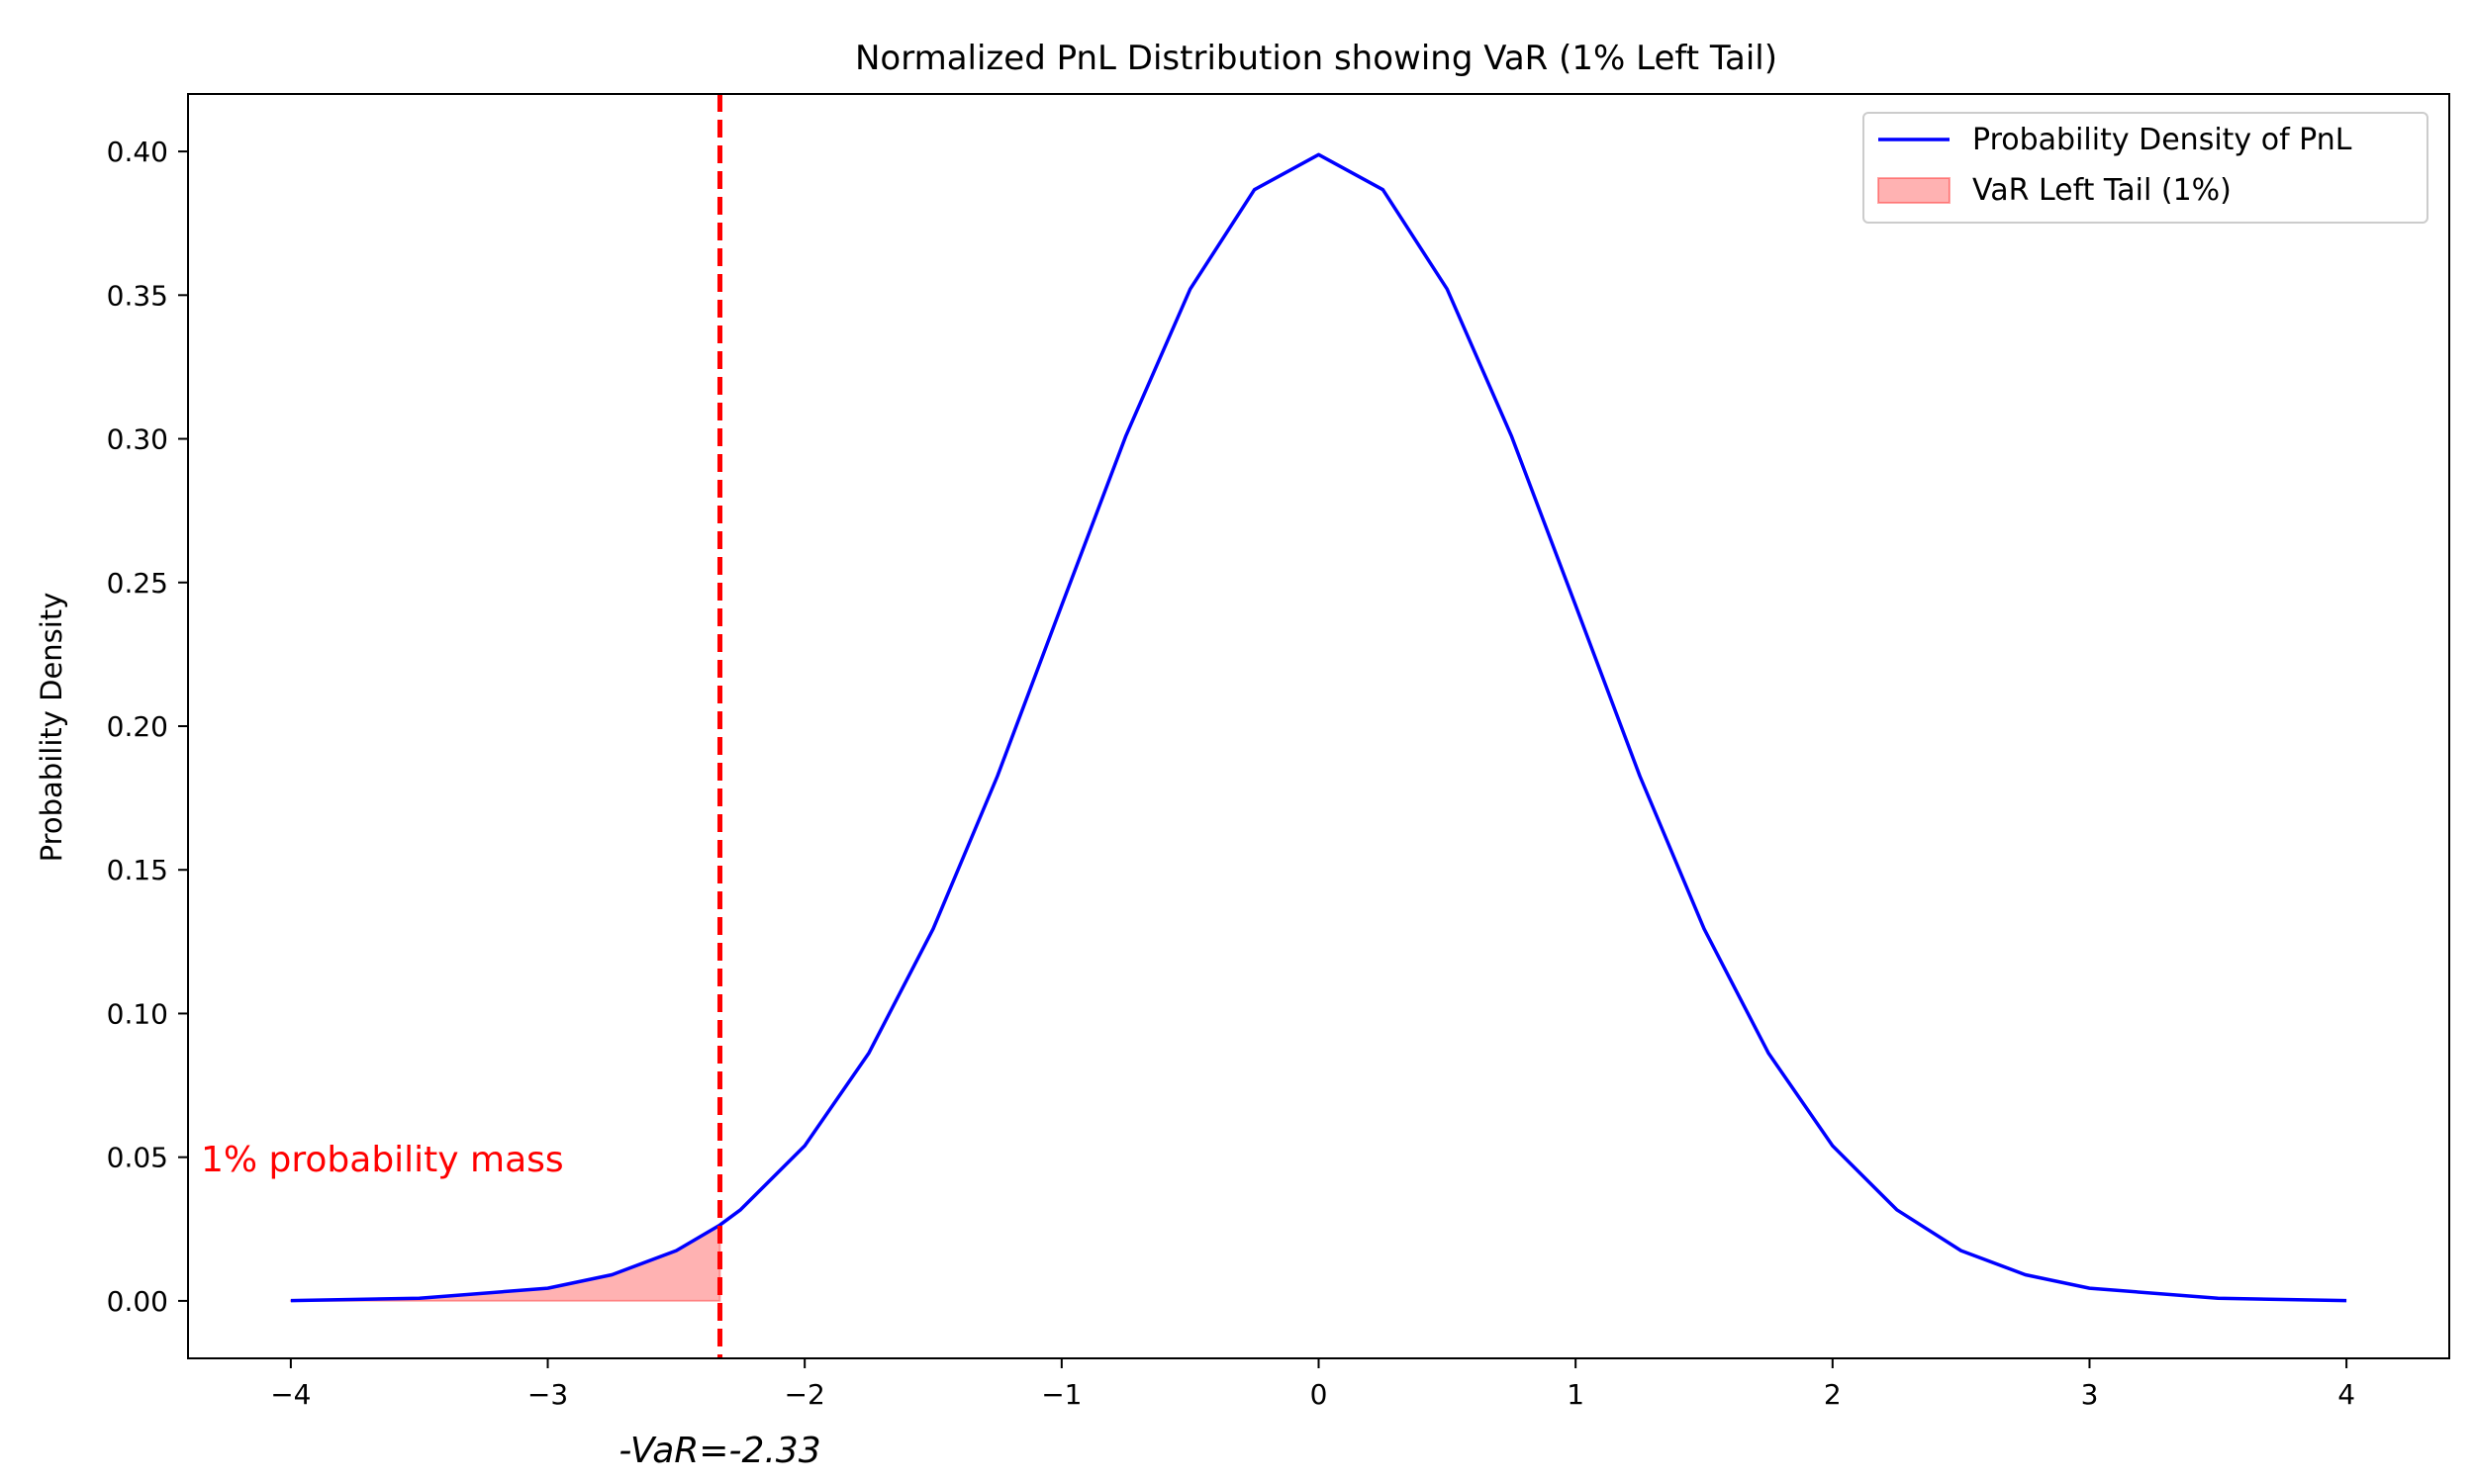 The width and height of the screenshot is (2474, 1484). What do you see at coordinates (2090, 1394) in the screenshot?
I see `x-tick-label: 3` at bounding box center [2090, 1394].